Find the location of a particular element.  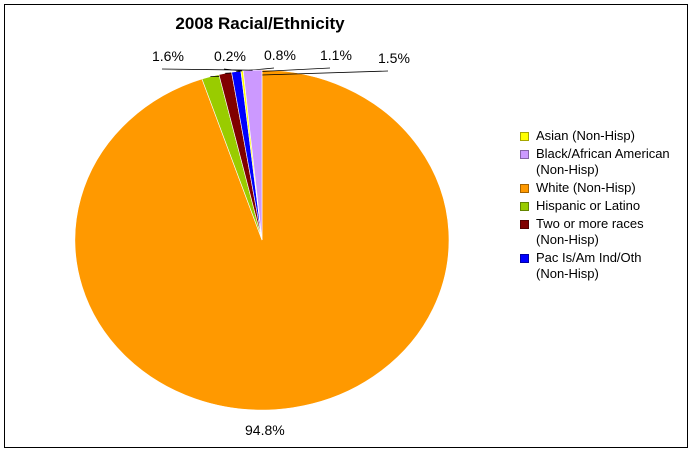

slice-data-label: 1.5% is located at coordinates (394, 58).